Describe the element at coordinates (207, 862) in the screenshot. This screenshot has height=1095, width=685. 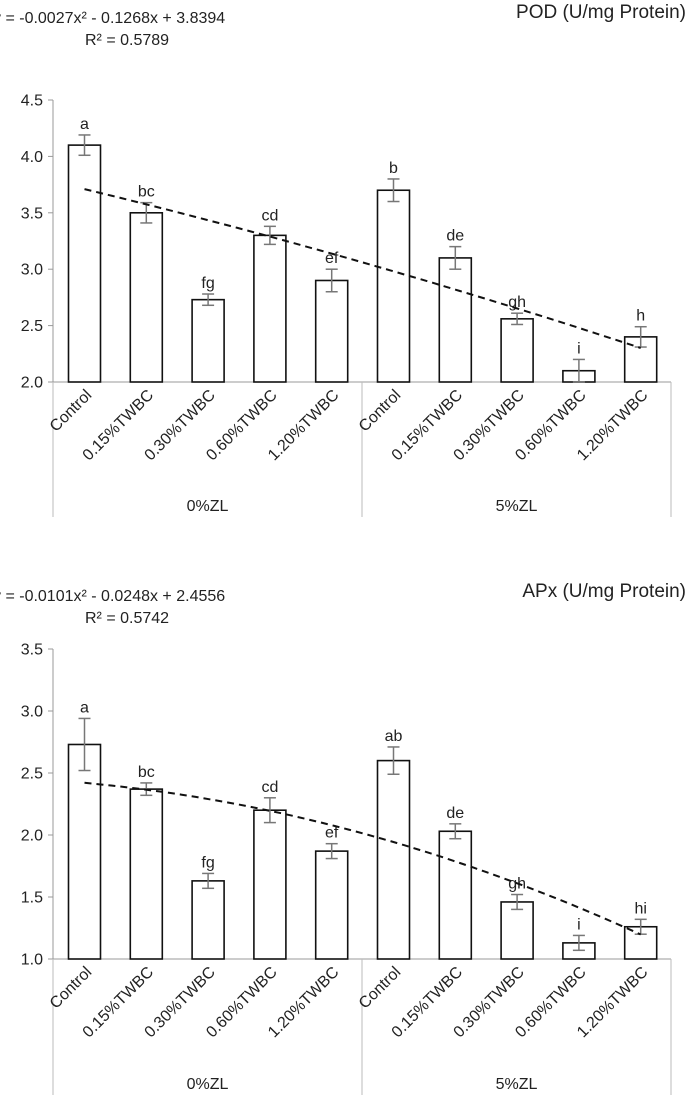
I see `apx-significance-label: fg` at that location.